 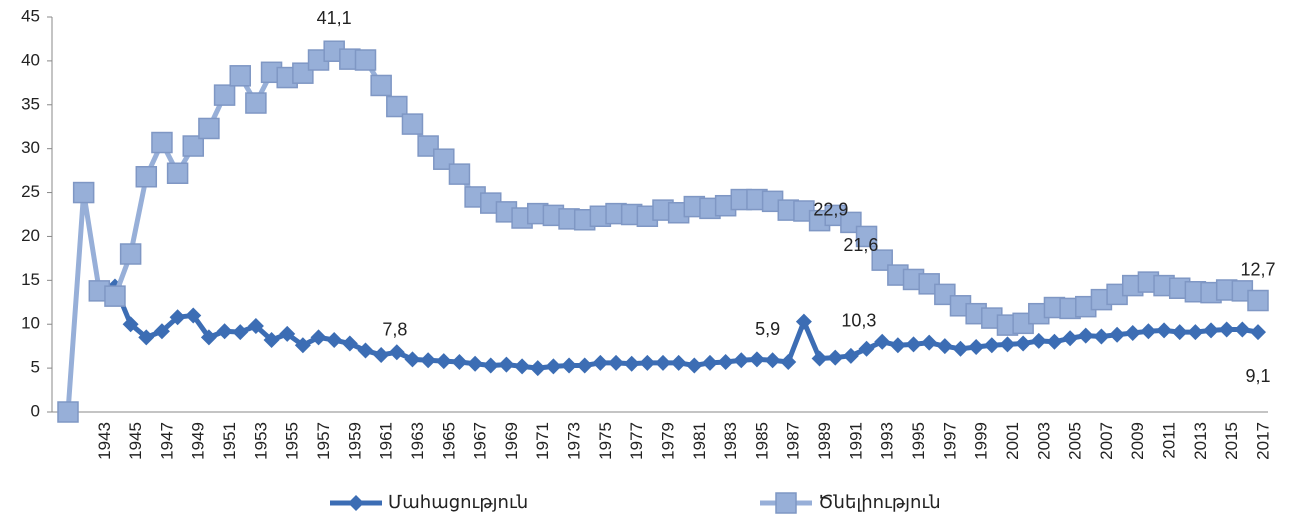 What do you see at coordinates (761, 441) in the screenshot?
I see `x-tick-label: 1985` at bounding box center [761, 441].